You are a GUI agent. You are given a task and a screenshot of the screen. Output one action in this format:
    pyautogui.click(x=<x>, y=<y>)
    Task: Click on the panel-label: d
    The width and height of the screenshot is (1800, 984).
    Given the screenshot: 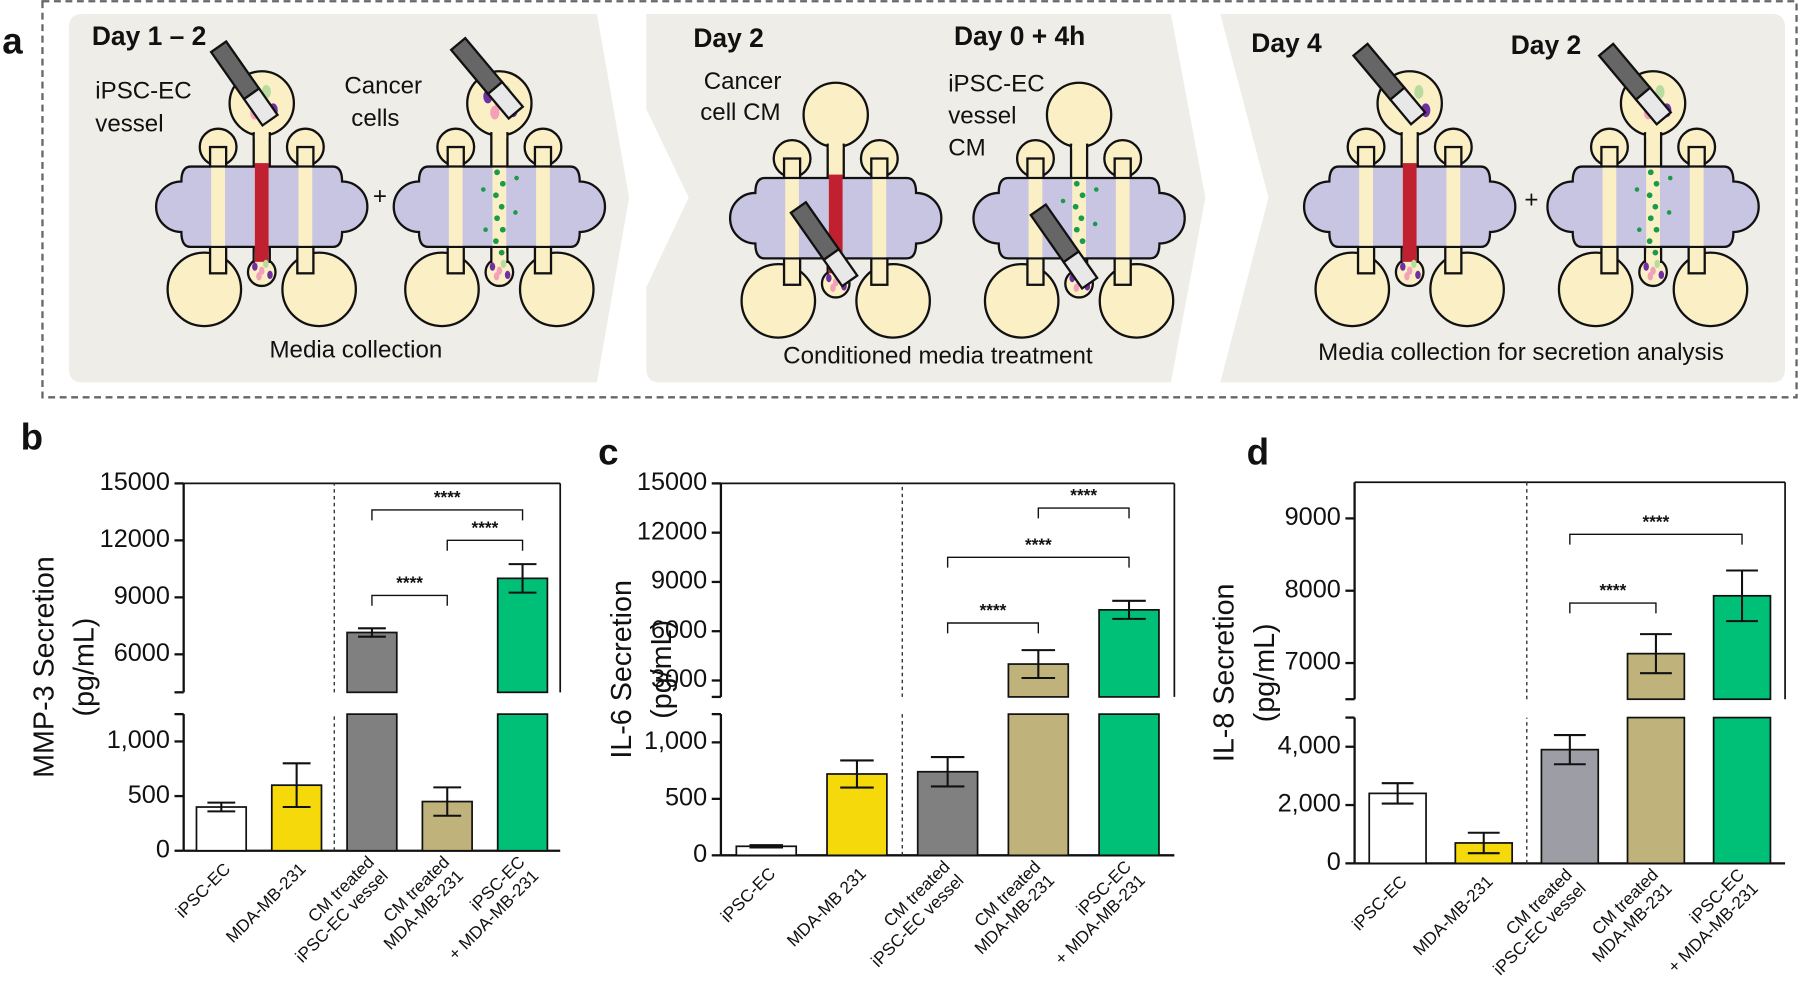 What is the action you would take?
    pyautogui.click(x=1258, y=451)
    